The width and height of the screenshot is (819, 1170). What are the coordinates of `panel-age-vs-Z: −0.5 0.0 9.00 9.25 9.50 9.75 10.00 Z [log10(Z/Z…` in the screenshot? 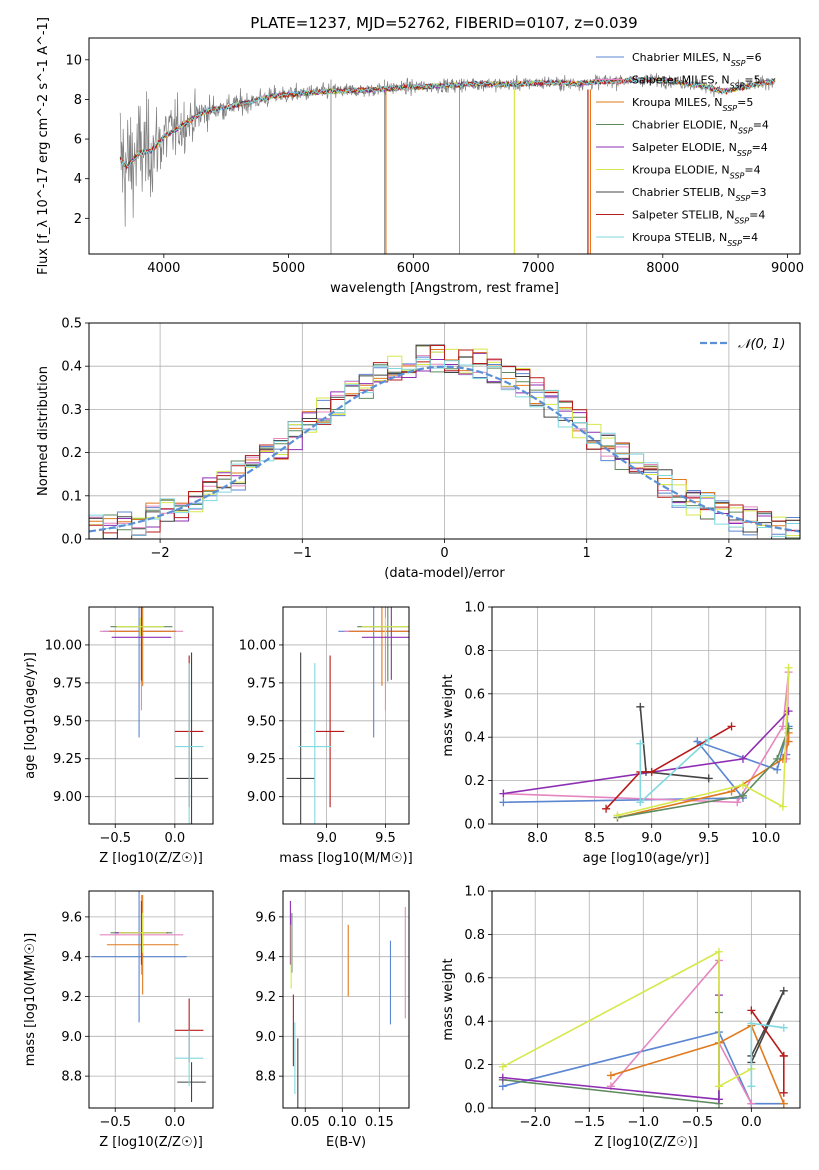 It's located at (118, 736).